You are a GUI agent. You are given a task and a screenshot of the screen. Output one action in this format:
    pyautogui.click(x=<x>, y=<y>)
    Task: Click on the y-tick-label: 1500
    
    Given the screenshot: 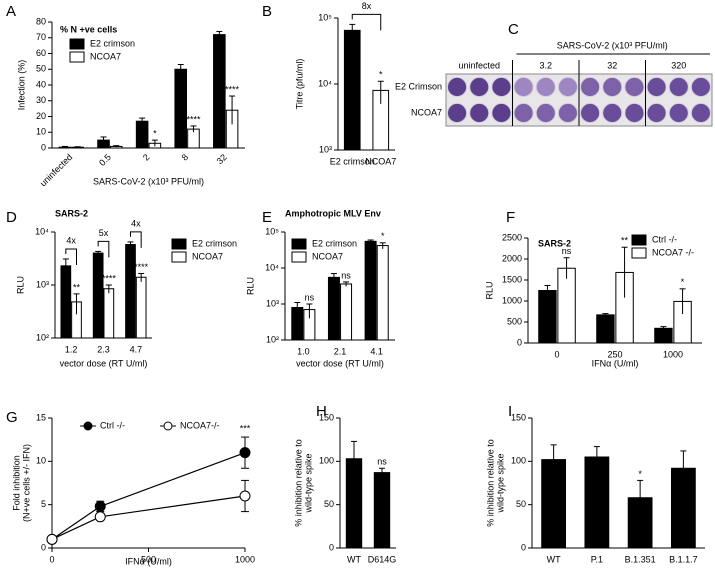 What is the action you would take?
    pyautogui.click(x=512, y=279)
    